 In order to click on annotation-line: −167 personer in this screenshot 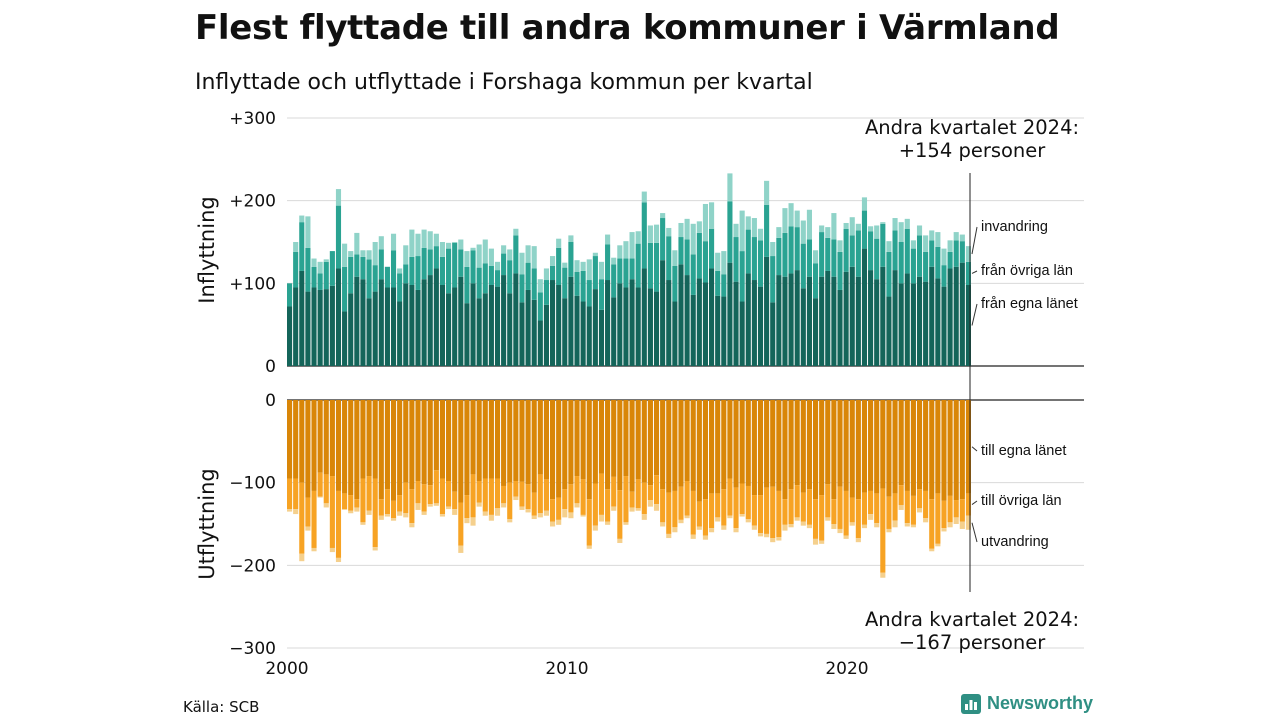, I will do `click(973, 642)`.